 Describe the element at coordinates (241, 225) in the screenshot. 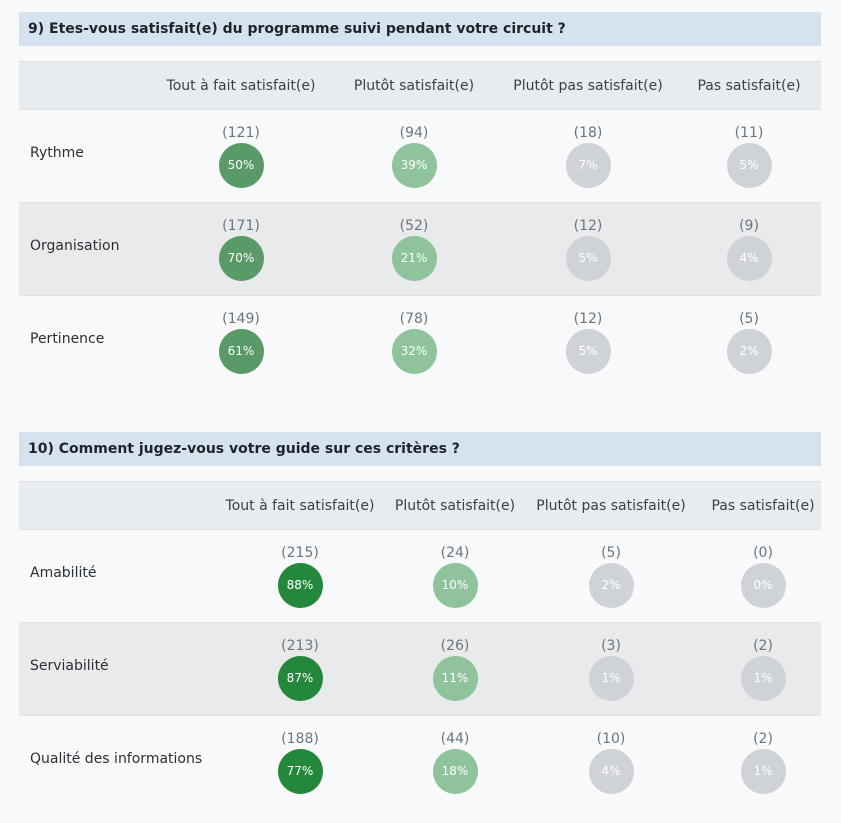

I see `response-count: (171)` at that location.